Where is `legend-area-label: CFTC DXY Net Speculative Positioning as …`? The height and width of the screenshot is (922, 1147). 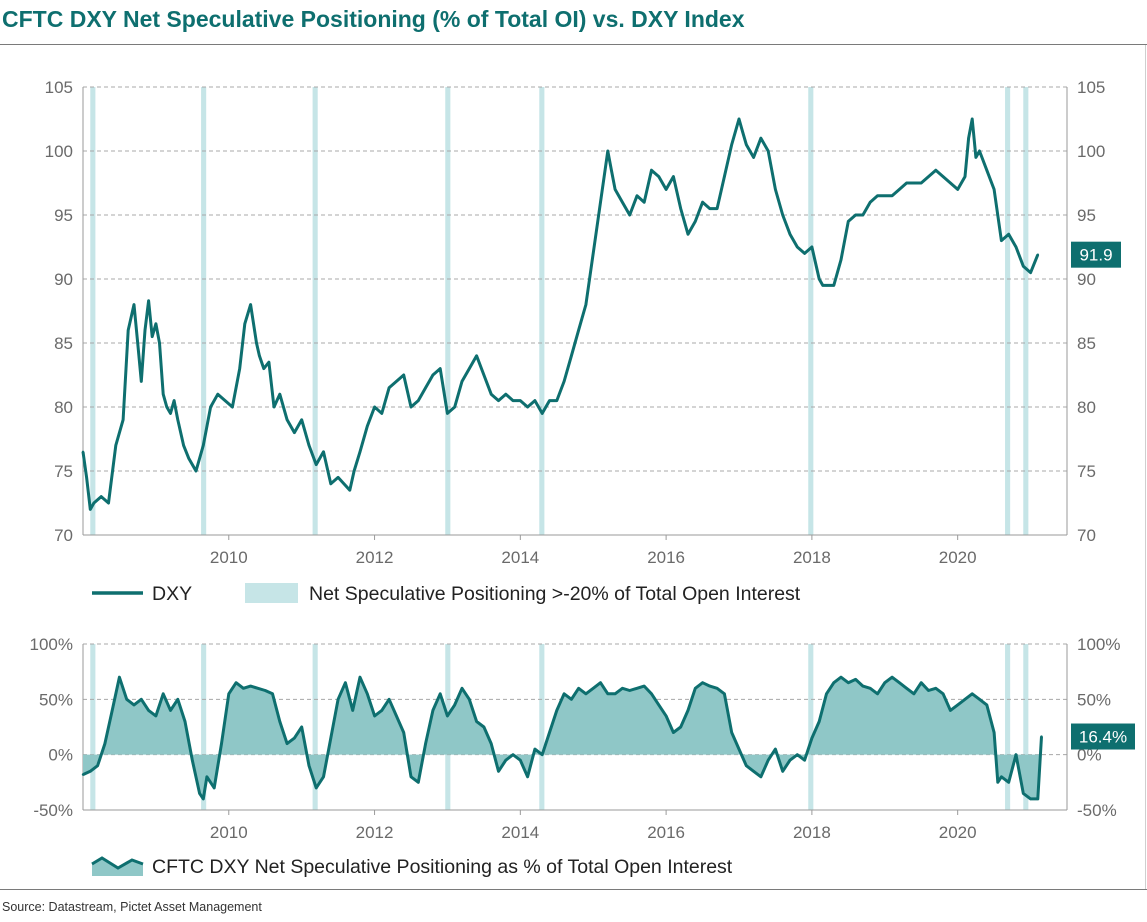 legend-area-label: CFTC DXY Net Speculative Positioning as … is located at coordinates (442, 867).